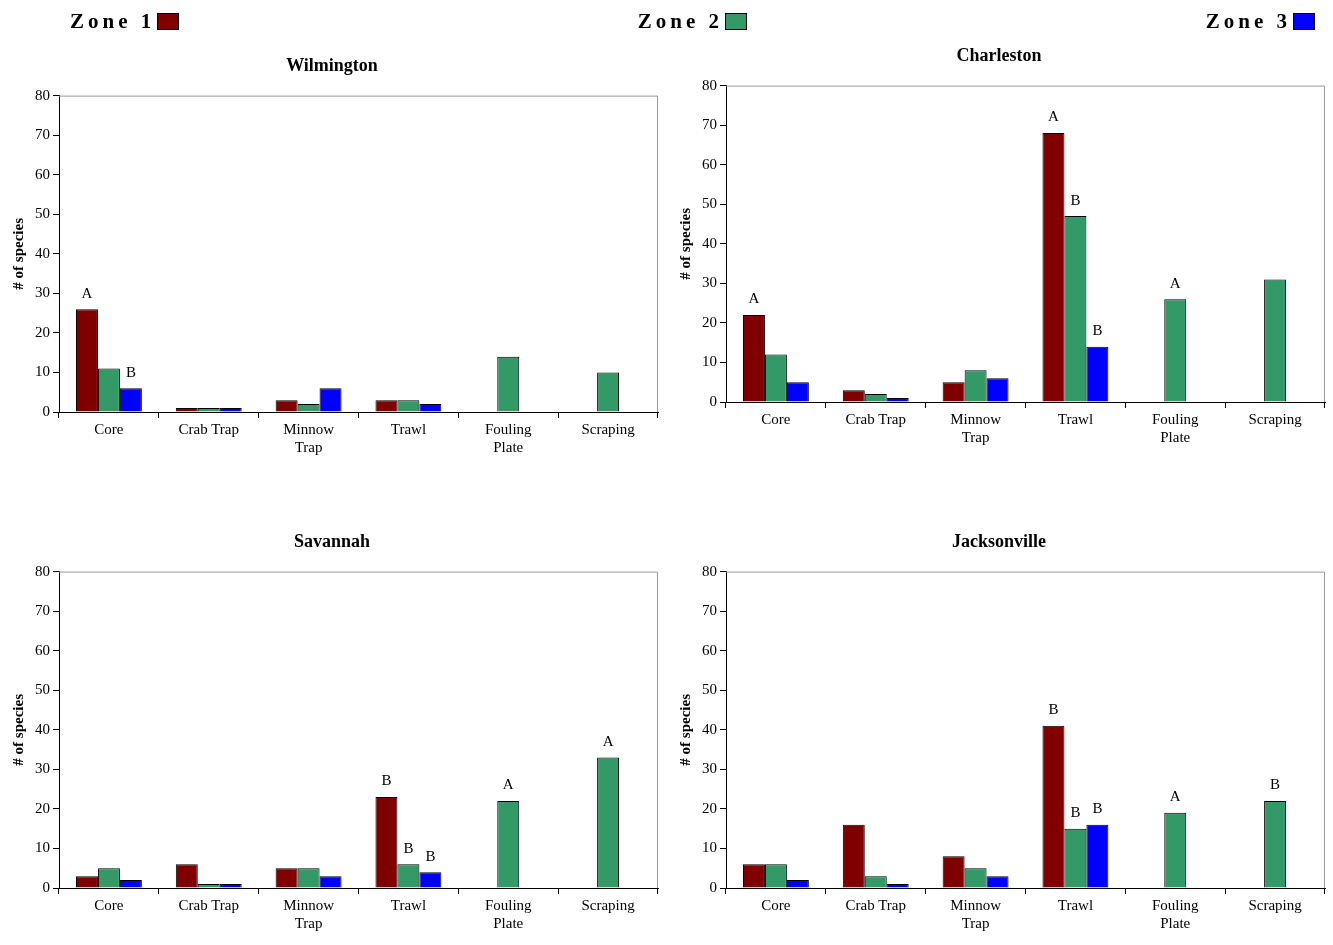 This screenshot has height=945, width=1333. I want to click on legend-label: Zone 3, so click(1248, 21).